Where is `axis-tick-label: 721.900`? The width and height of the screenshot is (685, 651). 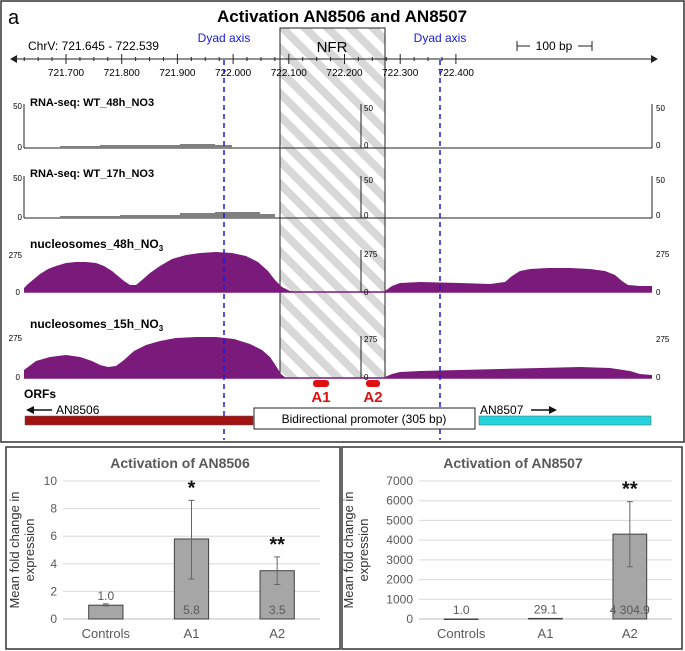
axis-tick-label: 721.900 is located at coordinates (177, 73).